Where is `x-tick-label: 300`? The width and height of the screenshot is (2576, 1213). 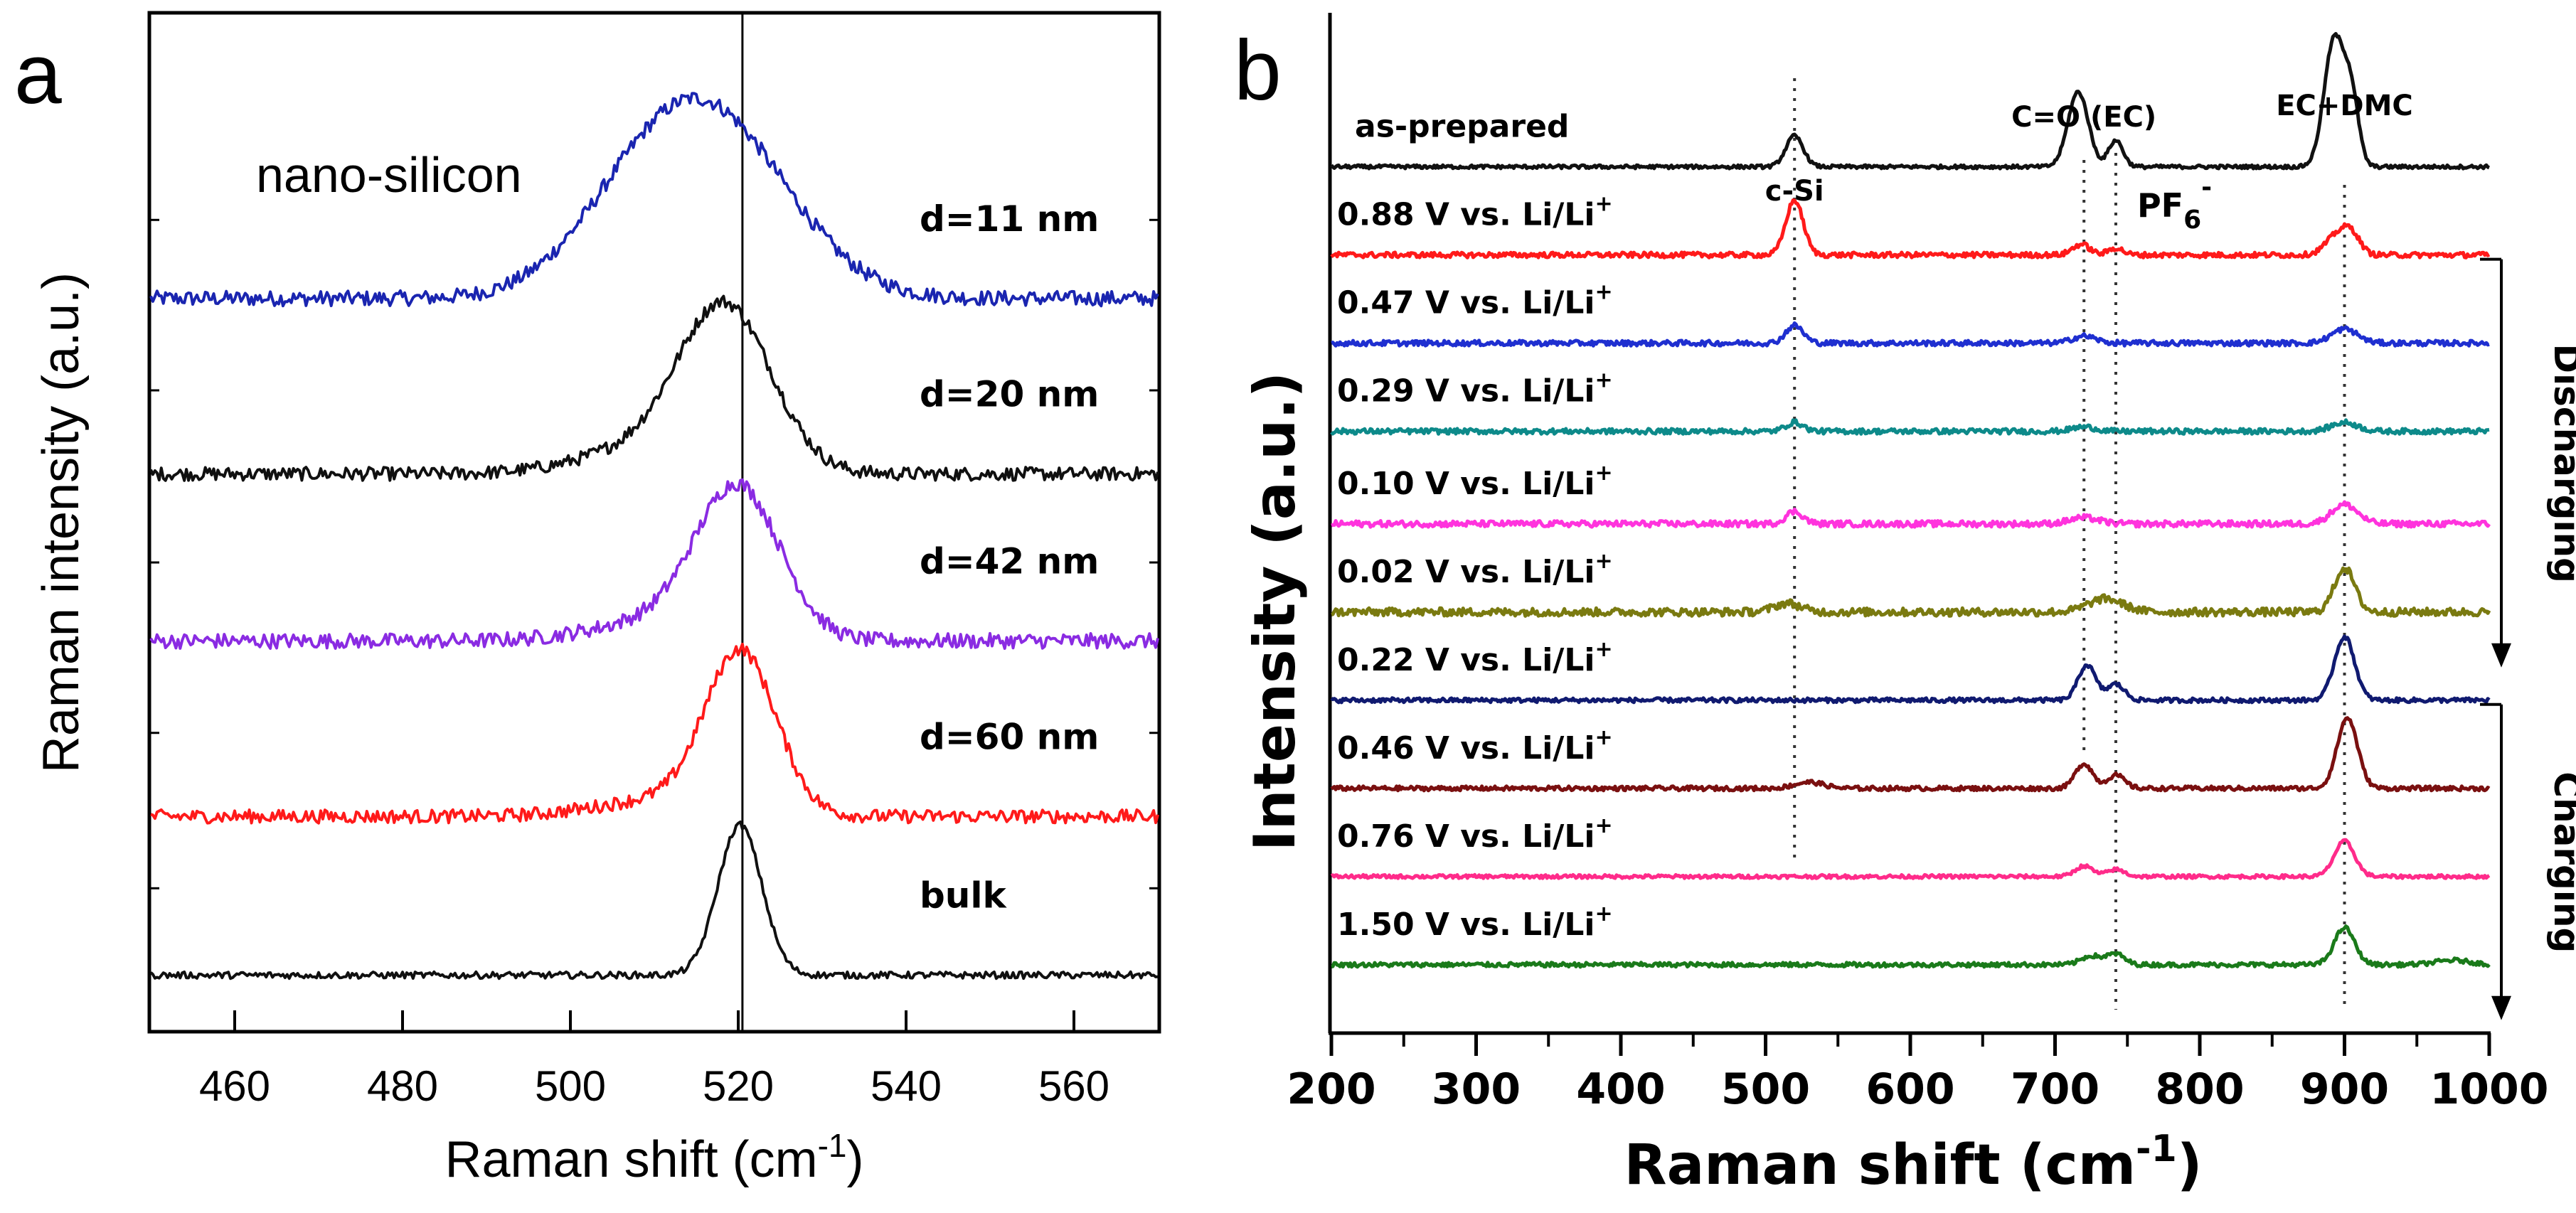 x-tick-label: 300 is located at coordinates (1476, 1089).